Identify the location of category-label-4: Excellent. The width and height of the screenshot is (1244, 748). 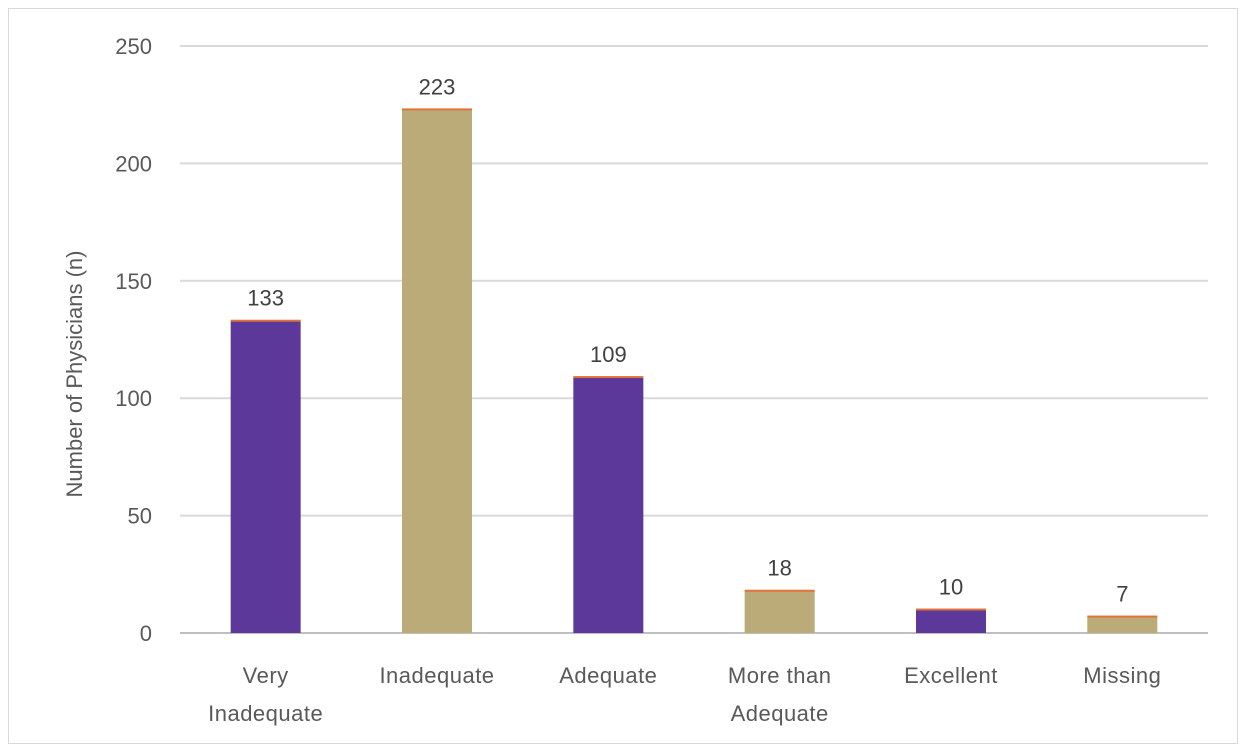
(951, 675).